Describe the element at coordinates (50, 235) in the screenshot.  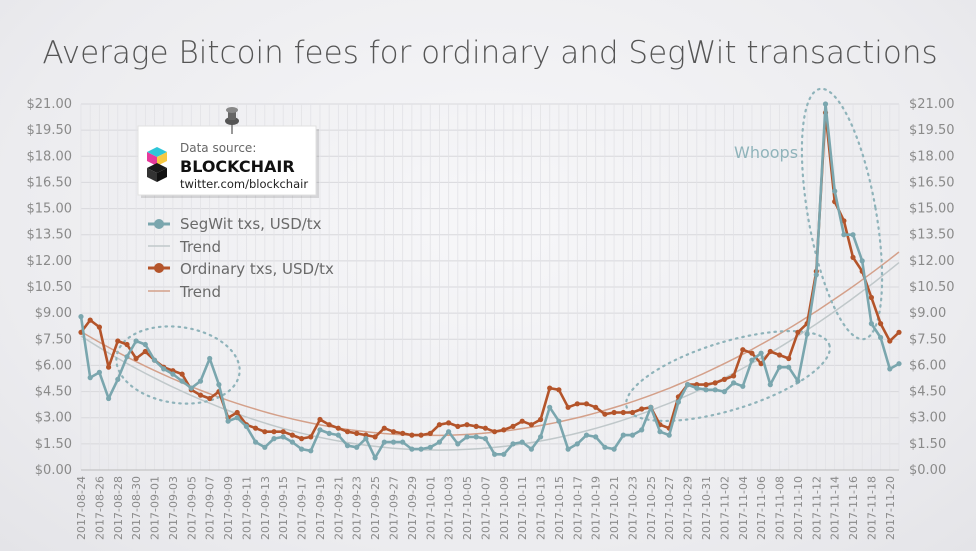
I see `y-tick-label-left: $13.50` at that location.